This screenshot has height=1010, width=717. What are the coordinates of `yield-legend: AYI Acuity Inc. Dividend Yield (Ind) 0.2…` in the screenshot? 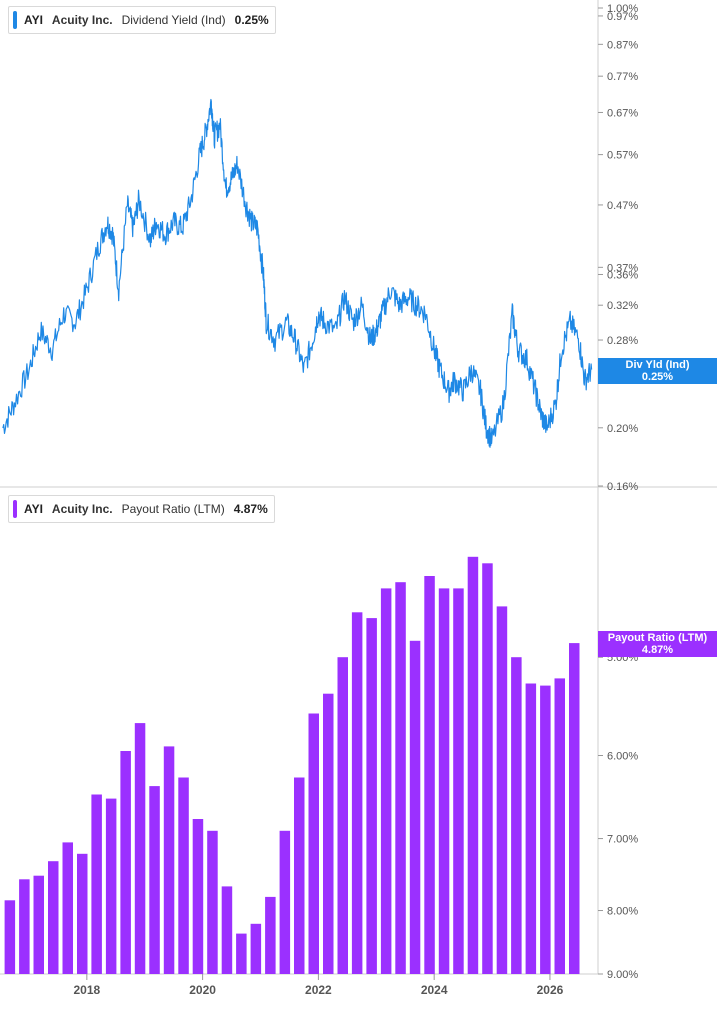 It's located at (142, 20).